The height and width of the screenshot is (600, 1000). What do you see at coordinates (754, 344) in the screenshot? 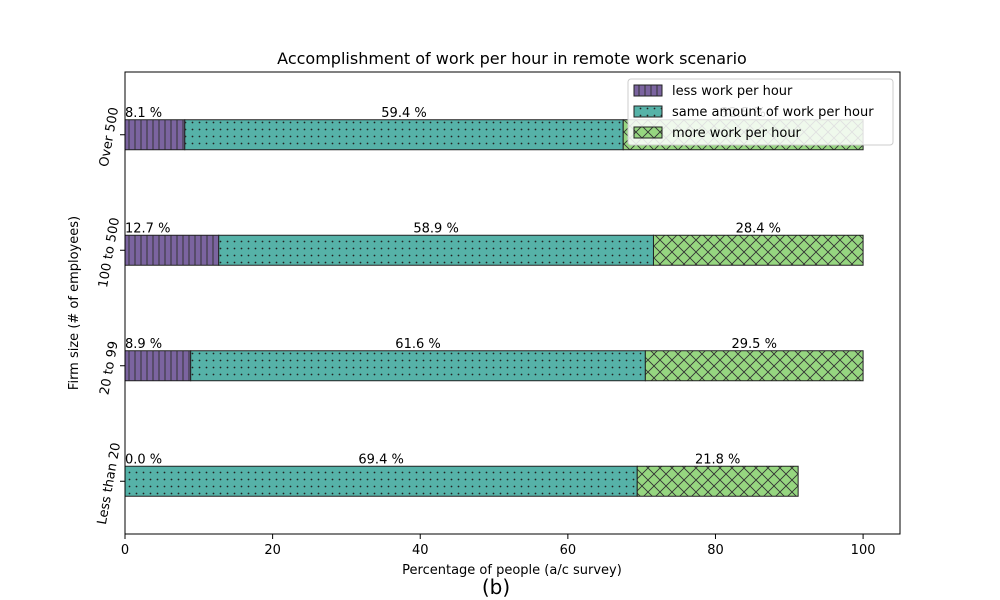
I see `data-label-2-1: 29.5 %` at bounding box center [754, 344].